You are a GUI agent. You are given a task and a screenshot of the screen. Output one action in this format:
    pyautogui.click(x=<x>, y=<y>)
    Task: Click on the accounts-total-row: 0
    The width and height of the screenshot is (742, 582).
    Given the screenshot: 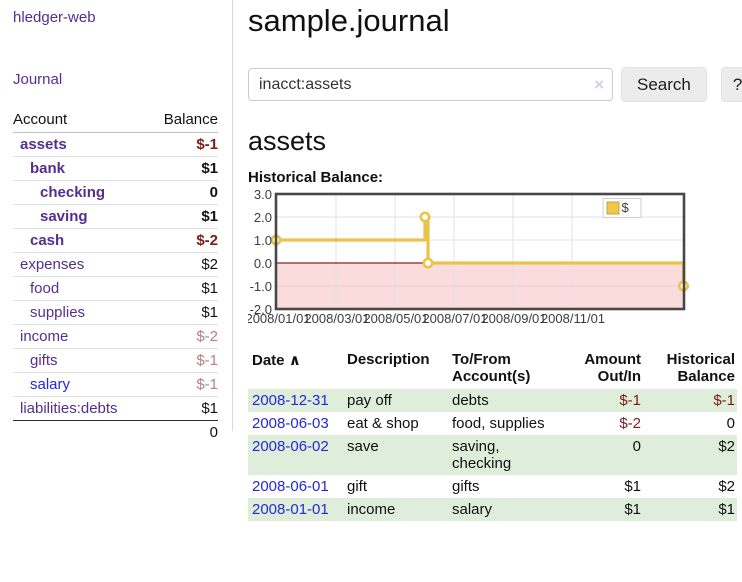 What is the action you would take?
    pyautogui.click(x=115, y=432)
    